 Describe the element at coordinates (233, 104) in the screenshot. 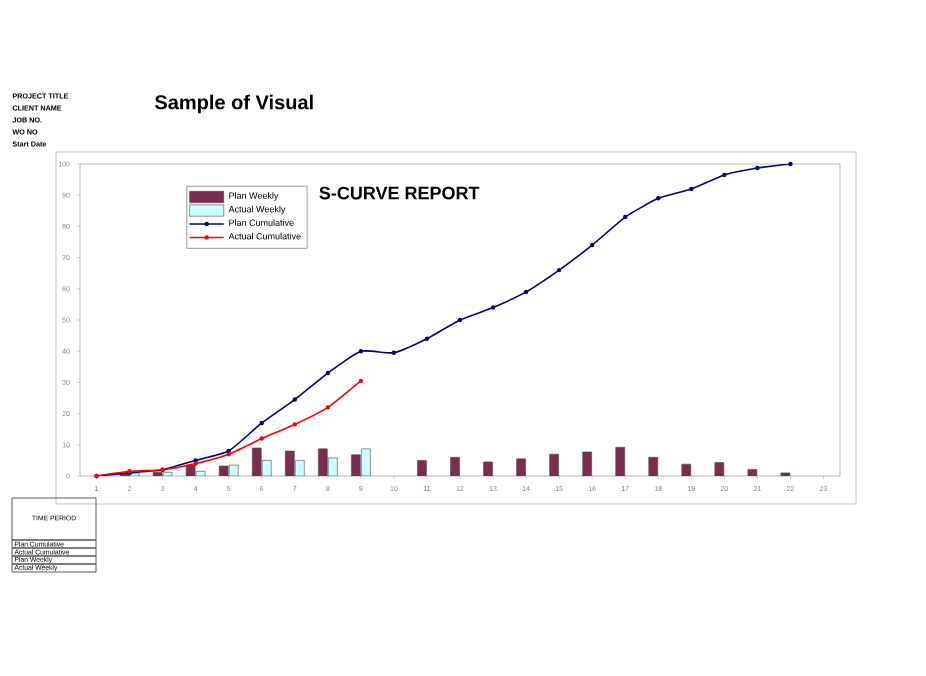

I see `chart-title: Sample of Visual` at that location.